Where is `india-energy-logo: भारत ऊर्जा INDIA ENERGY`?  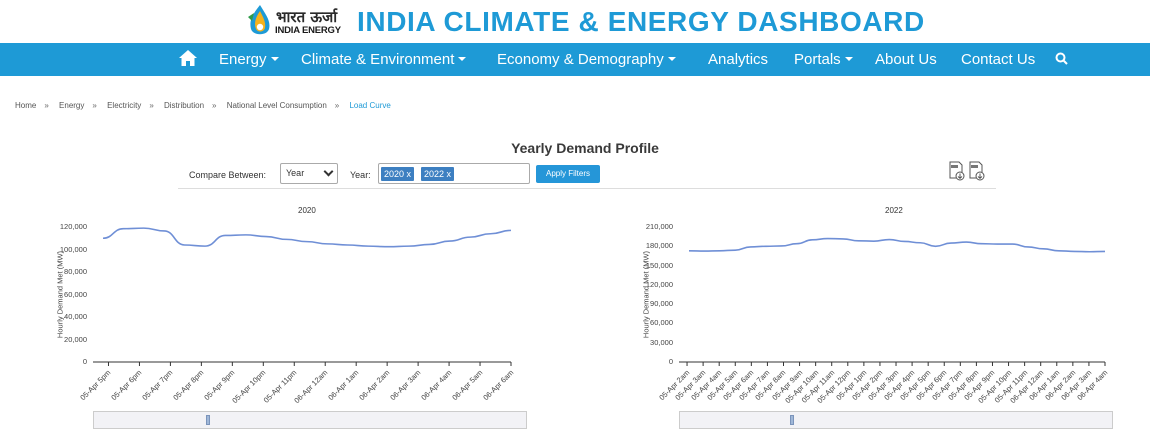
india-energy-logo: भारत ऊर्जा INDIA ENERGY is located at coordinates (297, 21).